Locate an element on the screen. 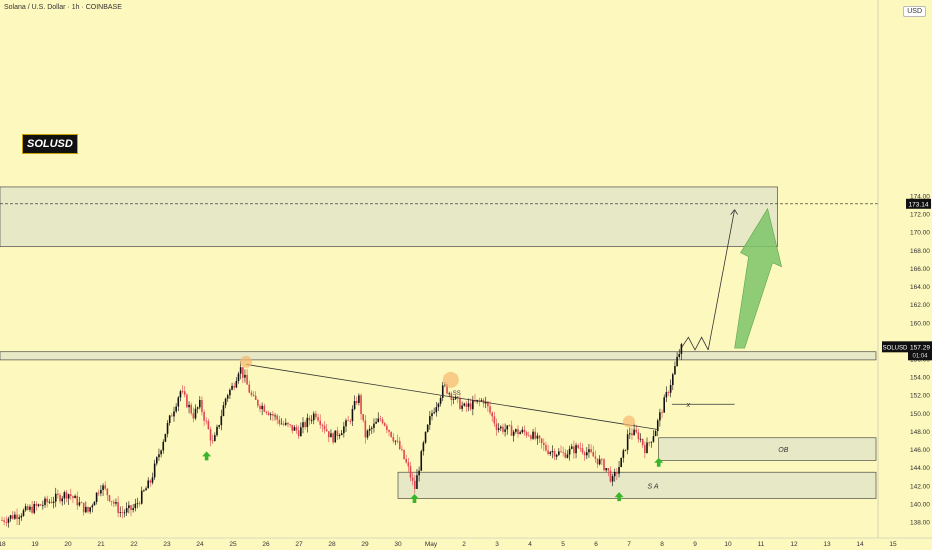  swing-high-marker is located at coordinates (450, 379).